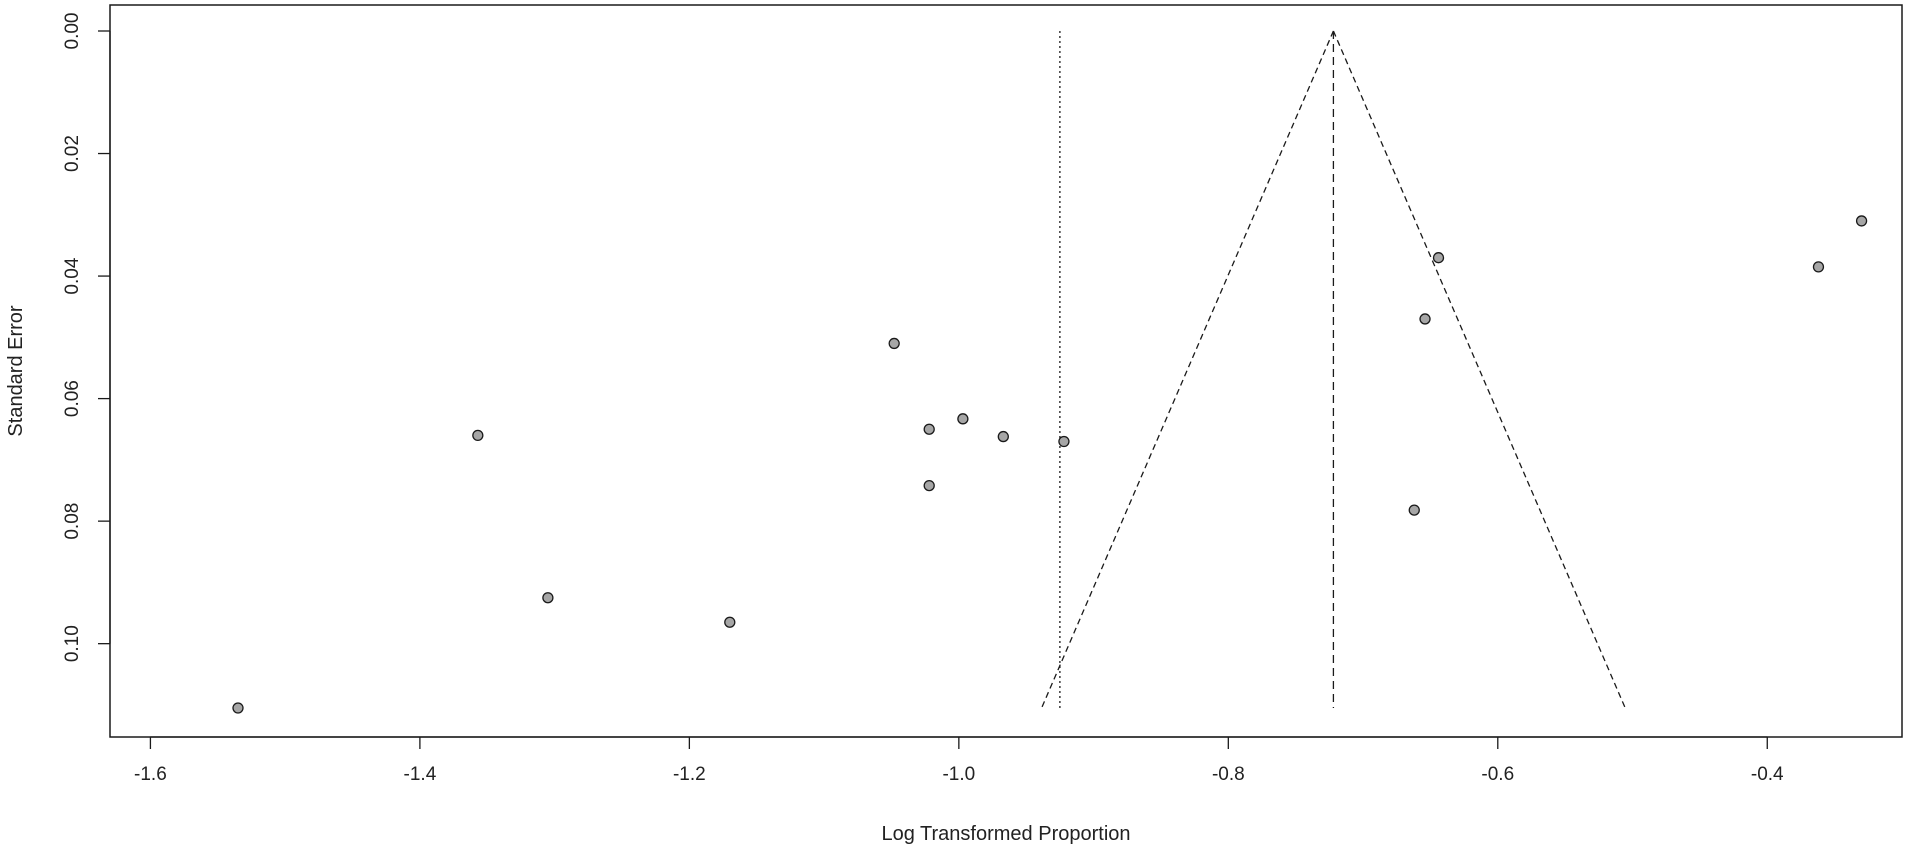  What do you see at coordinates (72, 521) in the screenshot?
I see `y-tick-label: 0.08` at bounding box center [72, 521].